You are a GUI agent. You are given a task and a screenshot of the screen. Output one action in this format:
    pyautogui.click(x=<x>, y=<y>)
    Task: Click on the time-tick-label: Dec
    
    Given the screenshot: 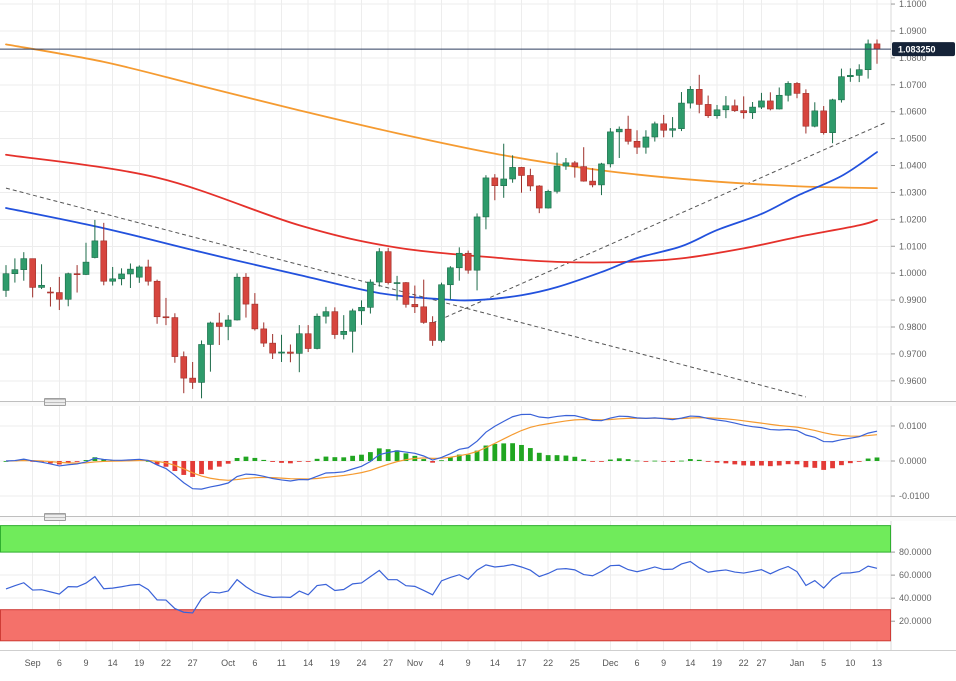 What is the action you would take?
    pyautogui.click(x=610, y=663)
    